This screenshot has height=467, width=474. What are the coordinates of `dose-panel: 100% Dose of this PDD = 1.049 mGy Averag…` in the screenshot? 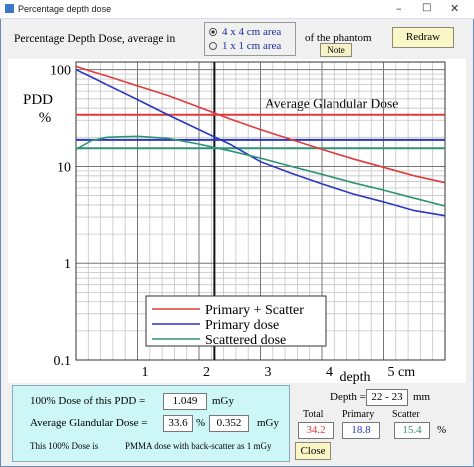 It's located at (151, 423).